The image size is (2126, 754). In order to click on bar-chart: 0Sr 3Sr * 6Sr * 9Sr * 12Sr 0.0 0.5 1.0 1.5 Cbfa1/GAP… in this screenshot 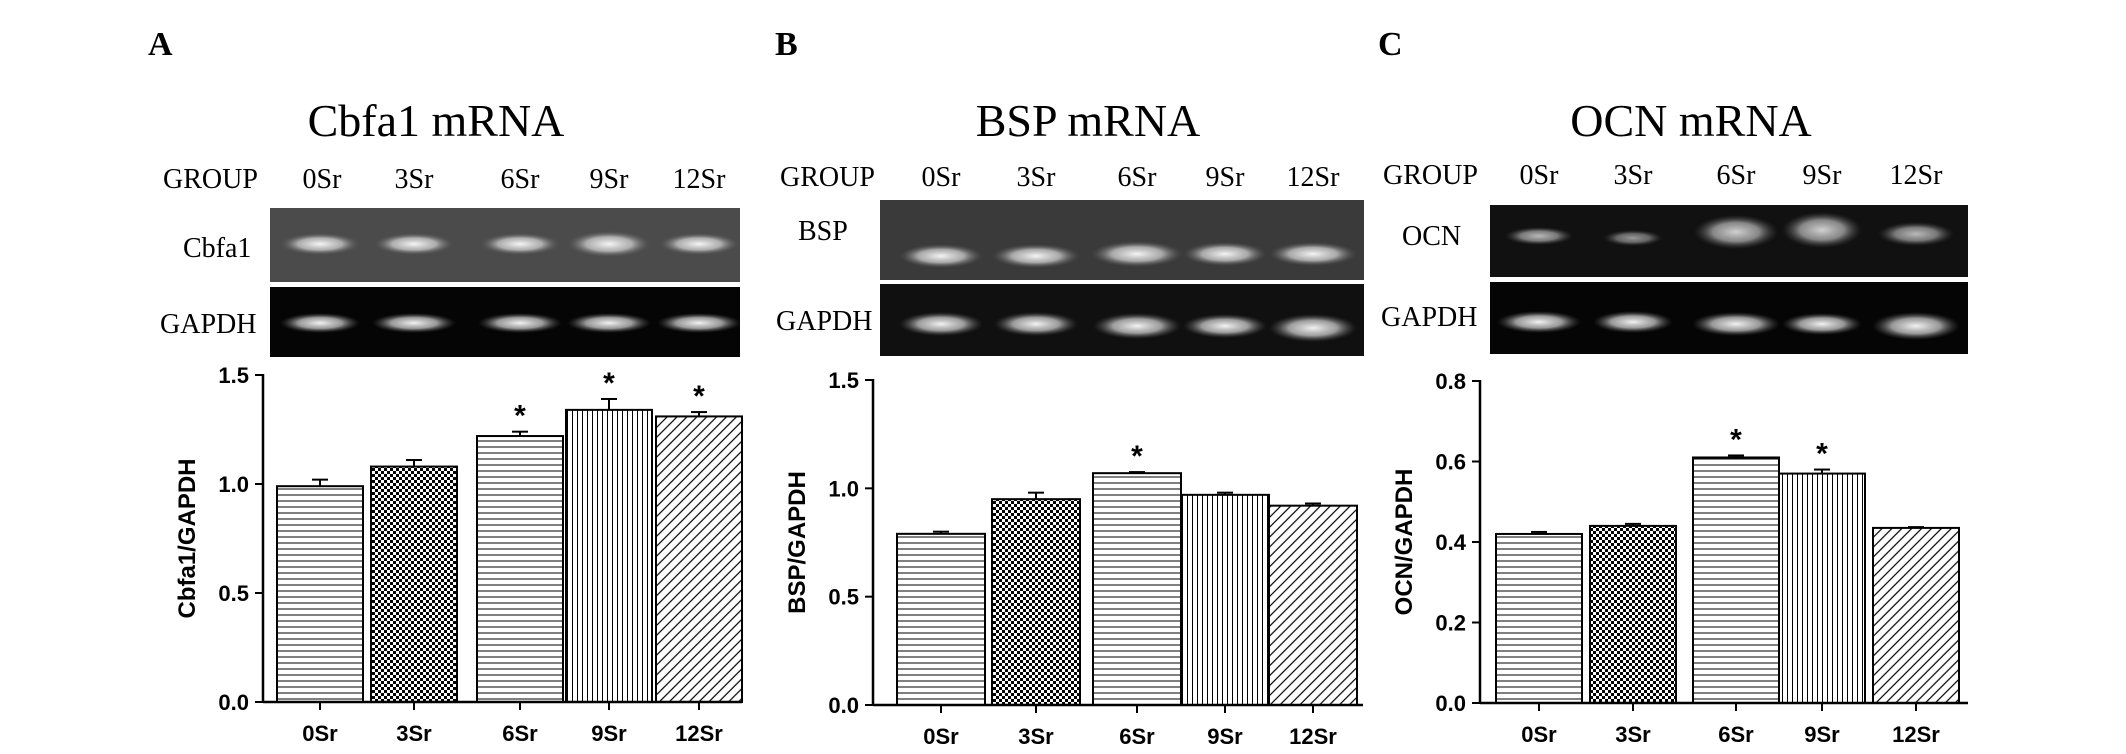, I will do `click(458, 554)`.